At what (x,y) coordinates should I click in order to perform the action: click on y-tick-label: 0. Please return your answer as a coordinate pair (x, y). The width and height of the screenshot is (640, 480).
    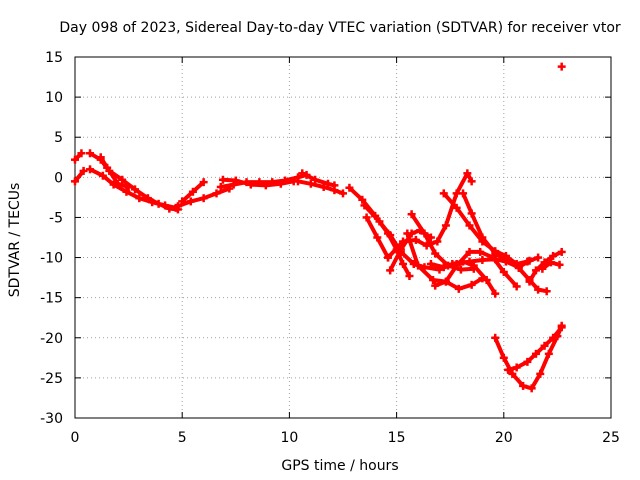
    Looking at the image, I should click on (58, 178).